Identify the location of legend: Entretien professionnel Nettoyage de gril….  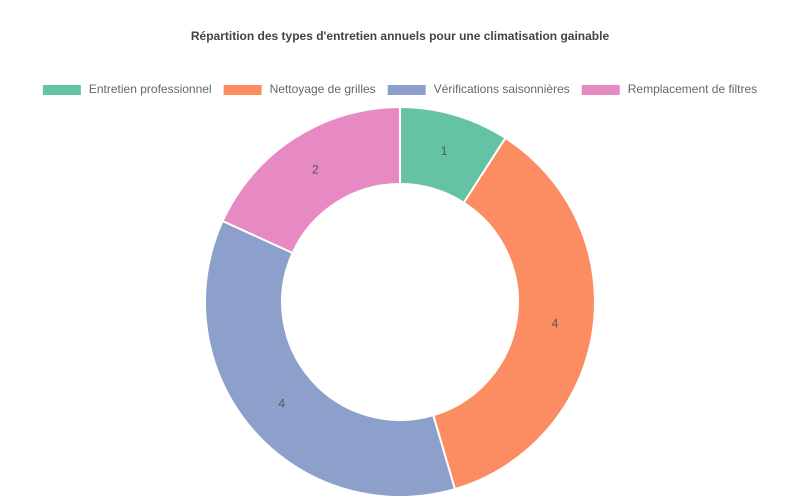
(399, 89).